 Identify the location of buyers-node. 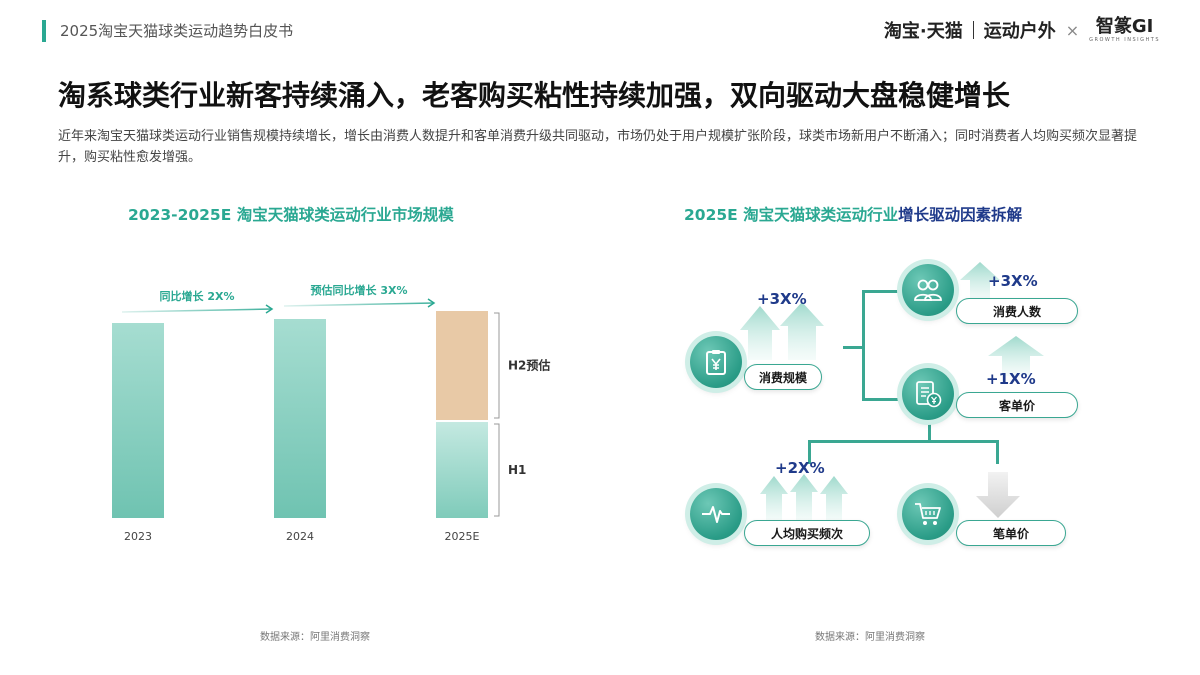
(928, 290).